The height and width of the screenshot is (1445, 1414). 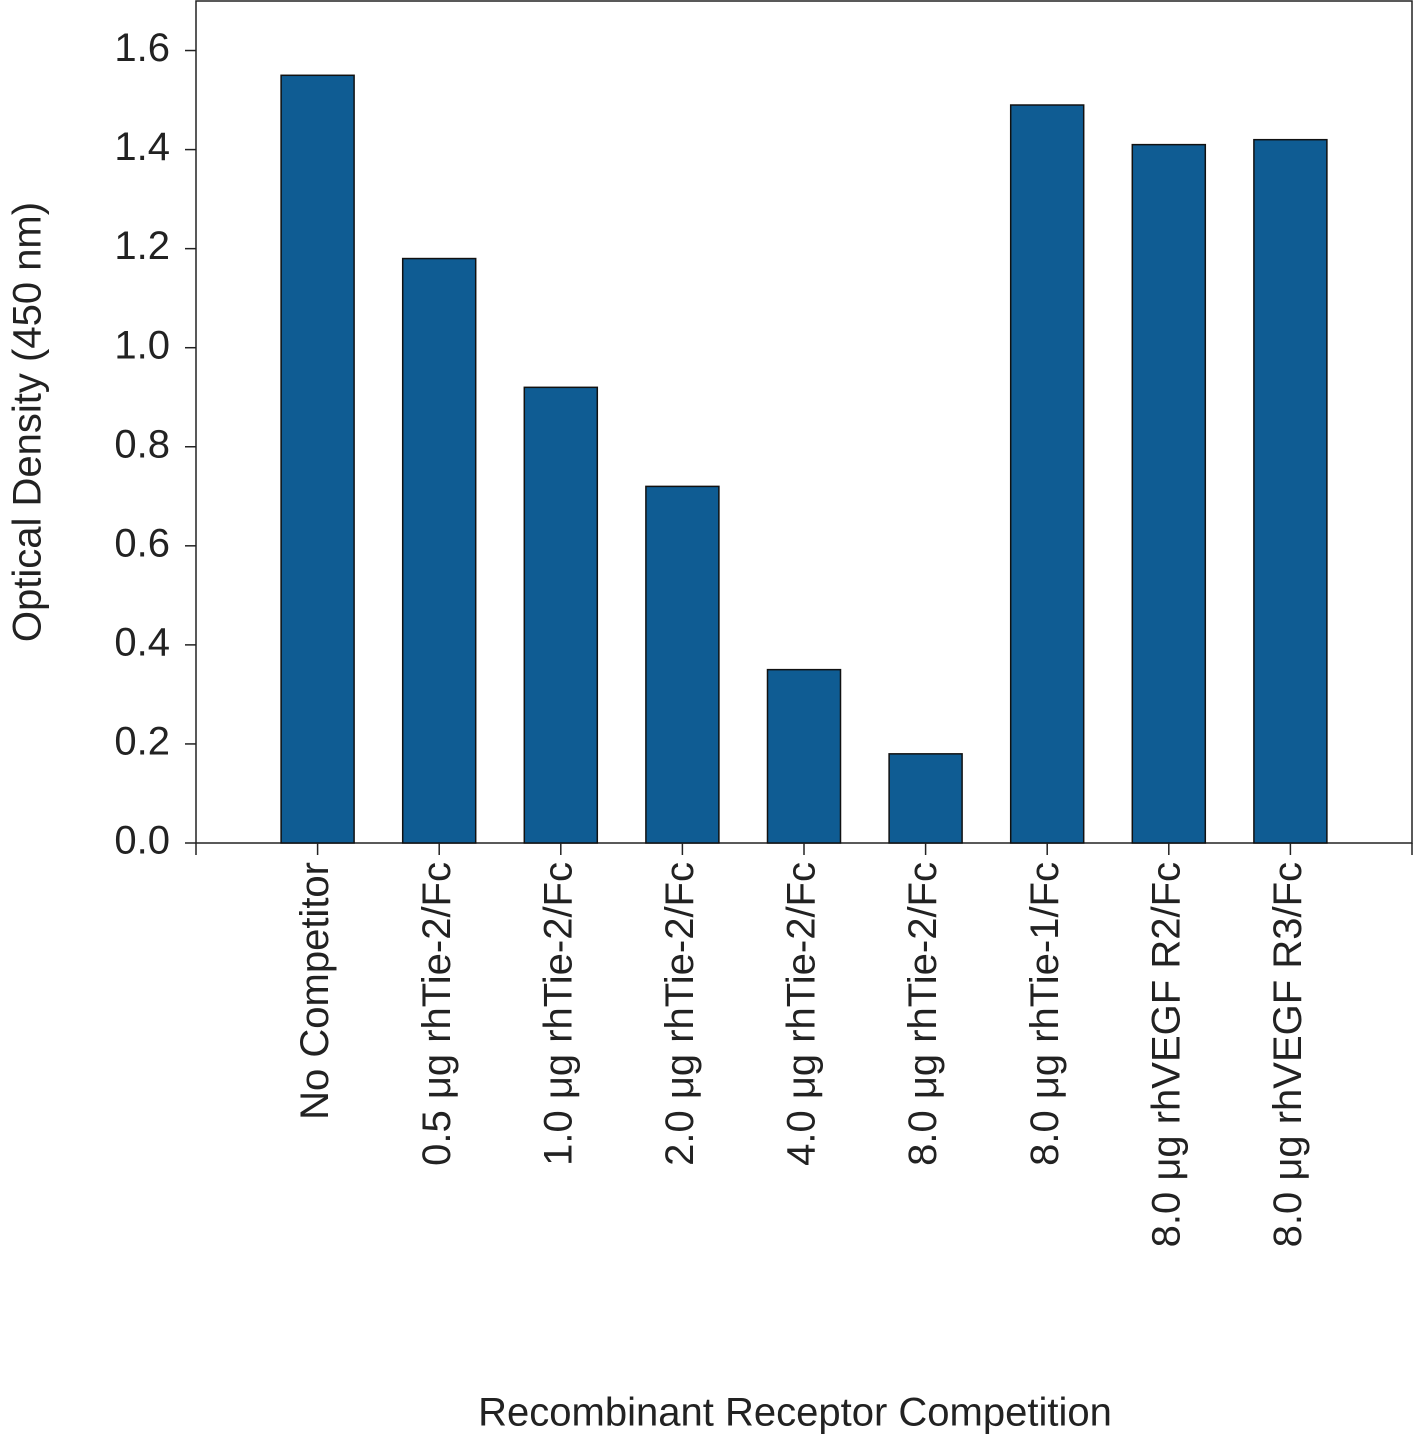 What do you see at coordinates (142, 147) in the screenshot?
I see `y-tick-label: 1.4` at bounding box center [142, 147].